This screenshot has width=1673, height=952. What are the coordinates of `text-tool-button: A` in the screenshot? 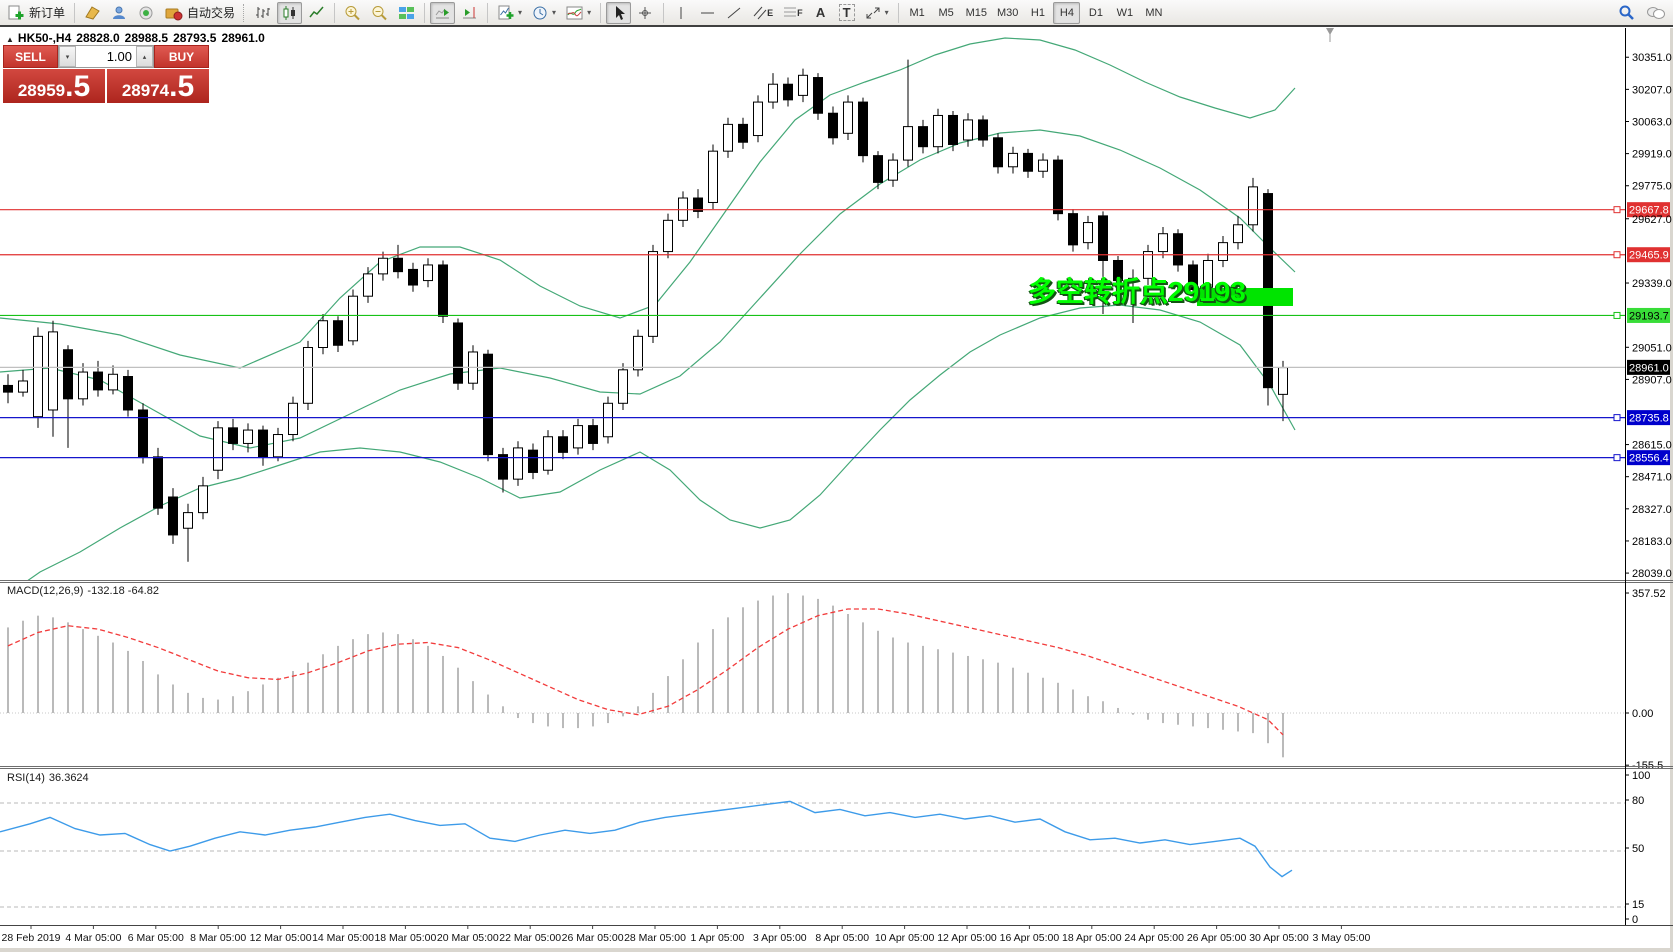 It's located at (821, 13).